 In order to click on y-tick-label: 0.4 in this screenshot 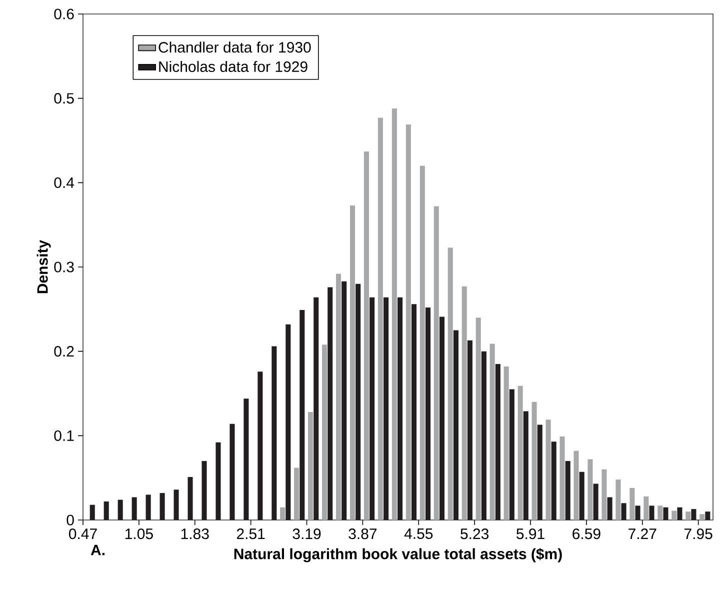, I will do `click(64, 182)`.